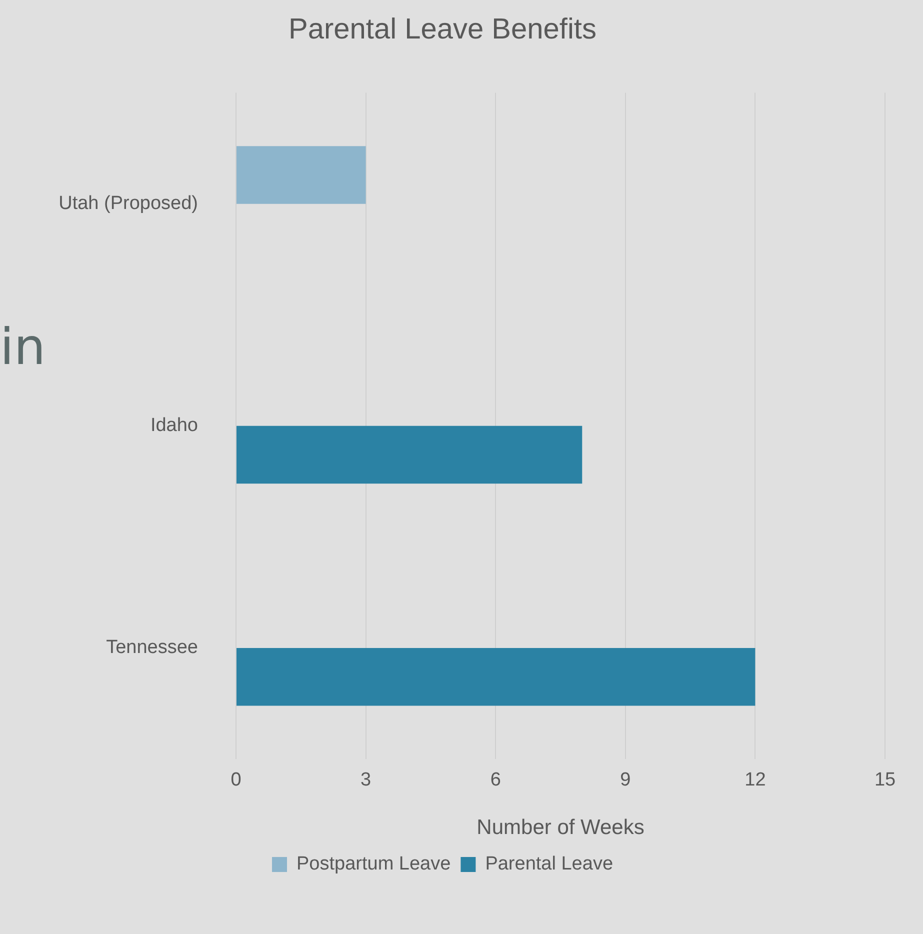 The image size is (923, 934). Describe the element at coordinates (128, 203) in the screenshot. I see `y-tick-label: Utah (Proposed)` at that location.